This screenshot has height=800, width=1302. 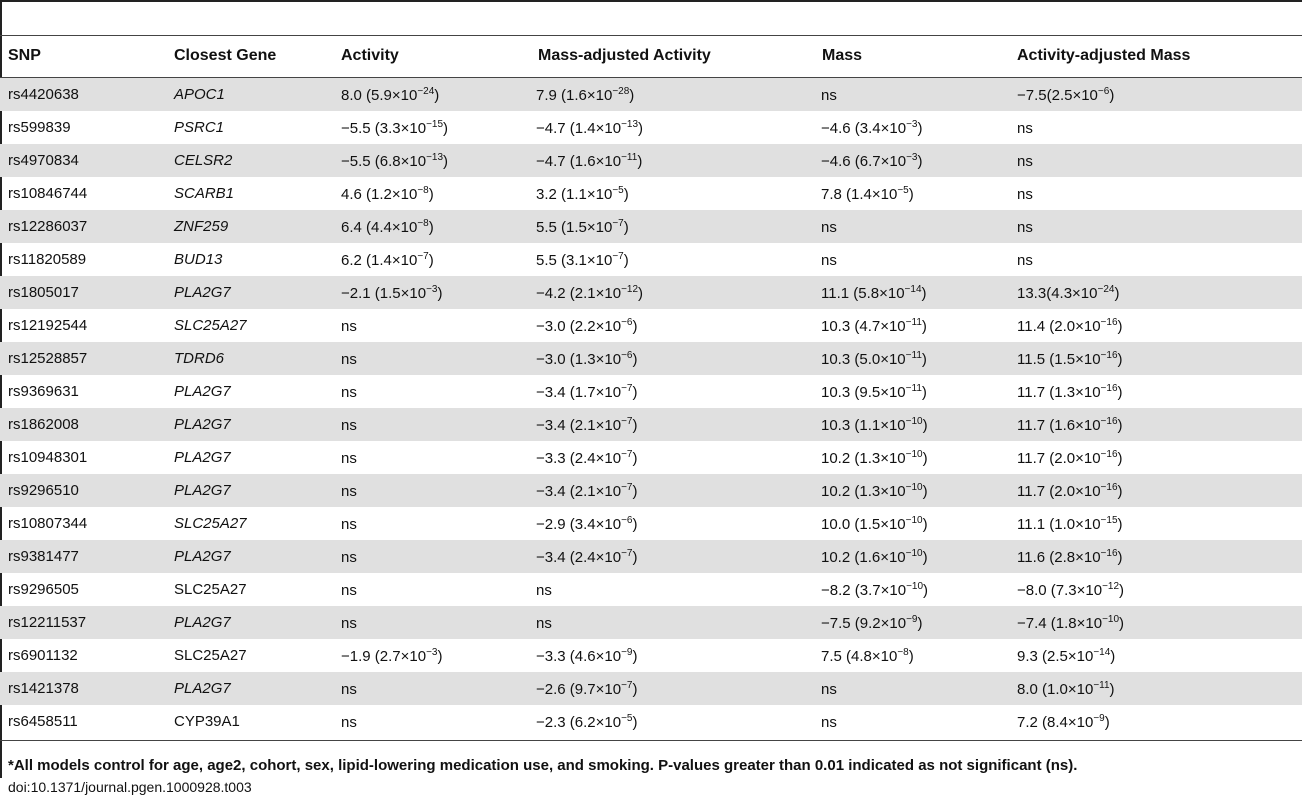 What do you see at coordinates (1059, 359) in the screenshot?
I see `cell-activity-adjusted-mass-text: 11.5 (1.5×10` at bounding box center [1059, 359].